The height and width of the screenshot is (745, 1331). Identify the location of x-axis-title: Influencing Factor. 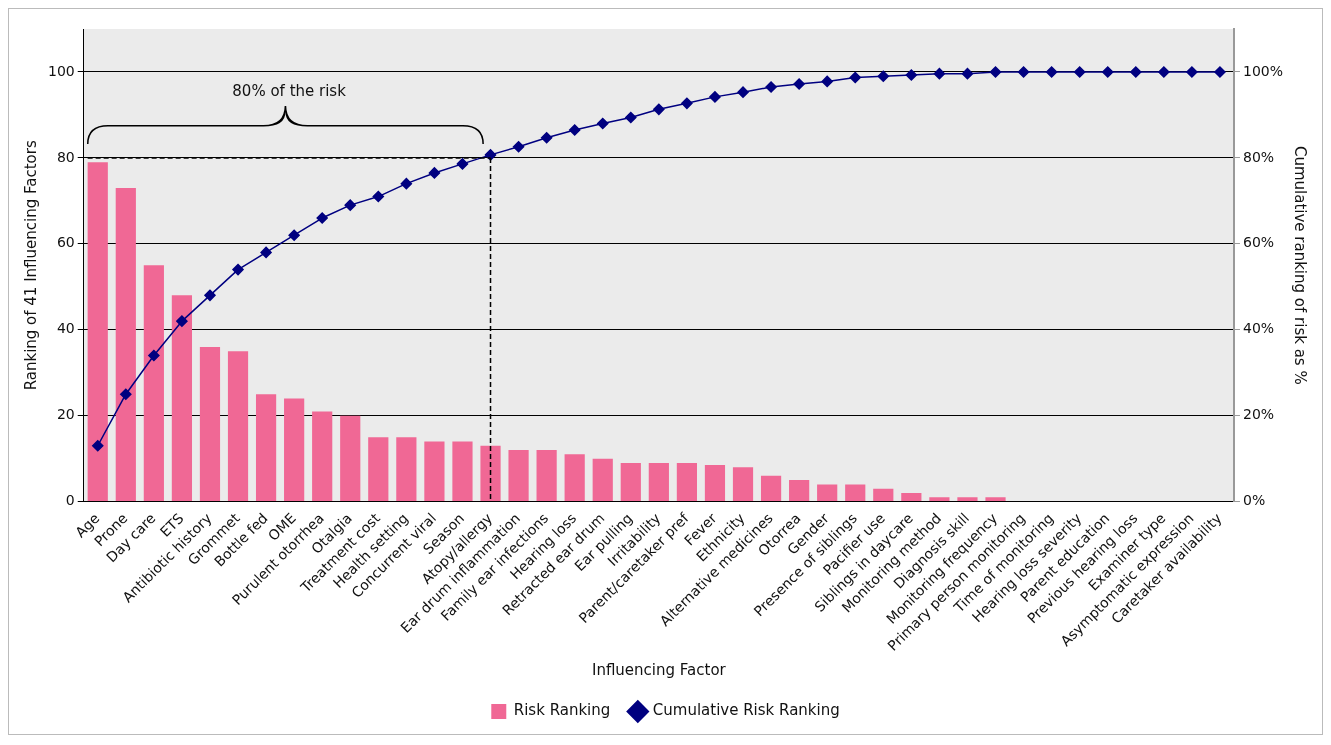
(659, 669).